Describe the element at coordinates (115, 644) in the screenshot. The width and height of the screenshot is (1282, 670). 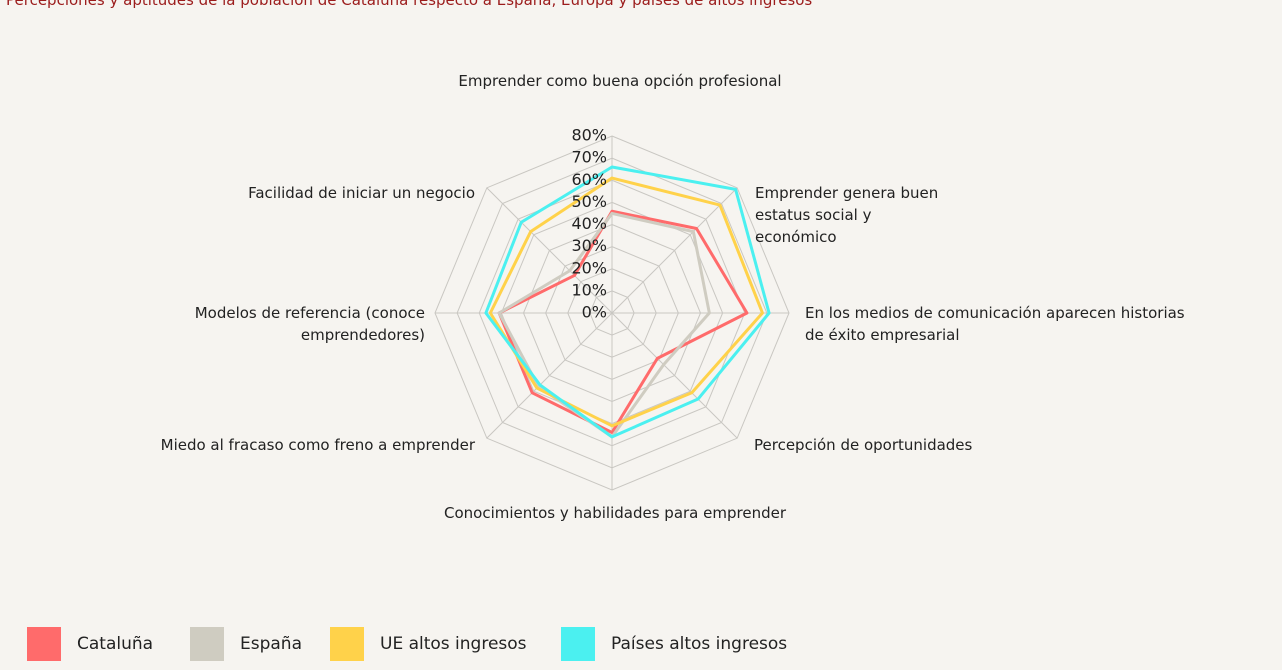
I see `legend-label: Cataluña` at that location.